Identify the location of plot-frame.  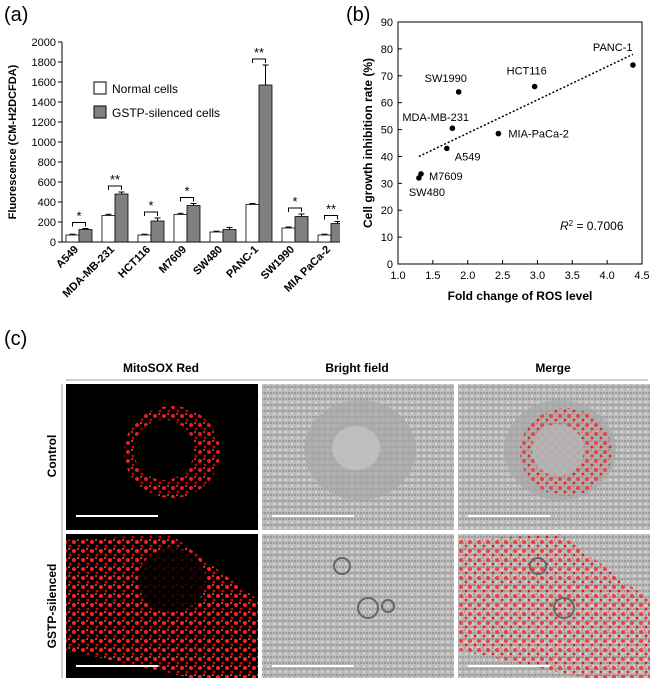
(520, 143).